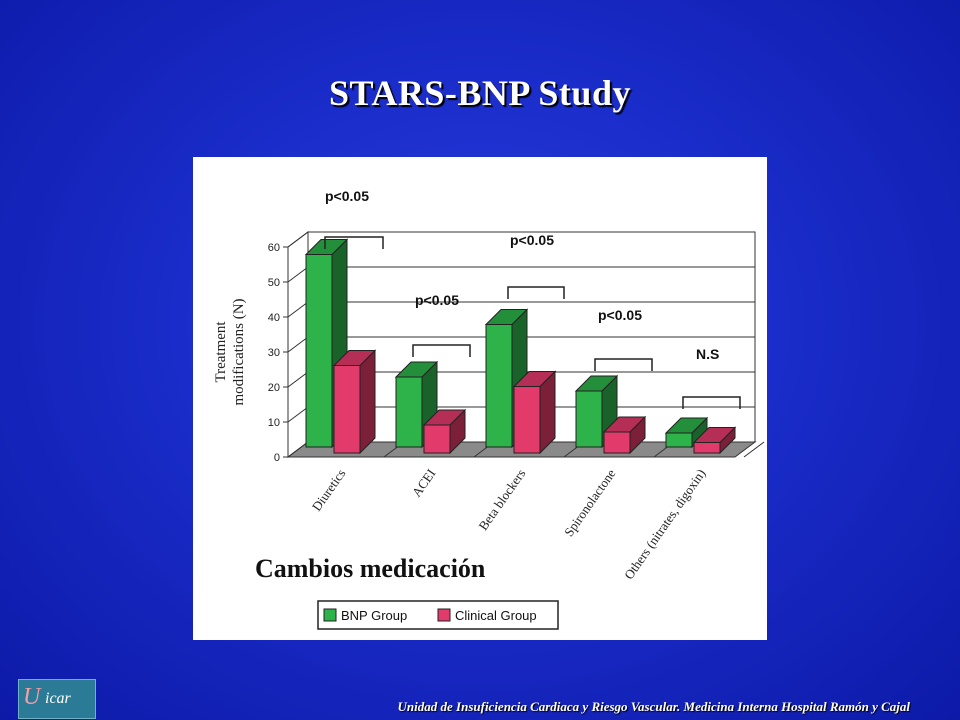 This screenshot has width=960, height=720. Describe the element at coordinates (32, 697) in the screenshot. I see `logo-mark: U` at that location.